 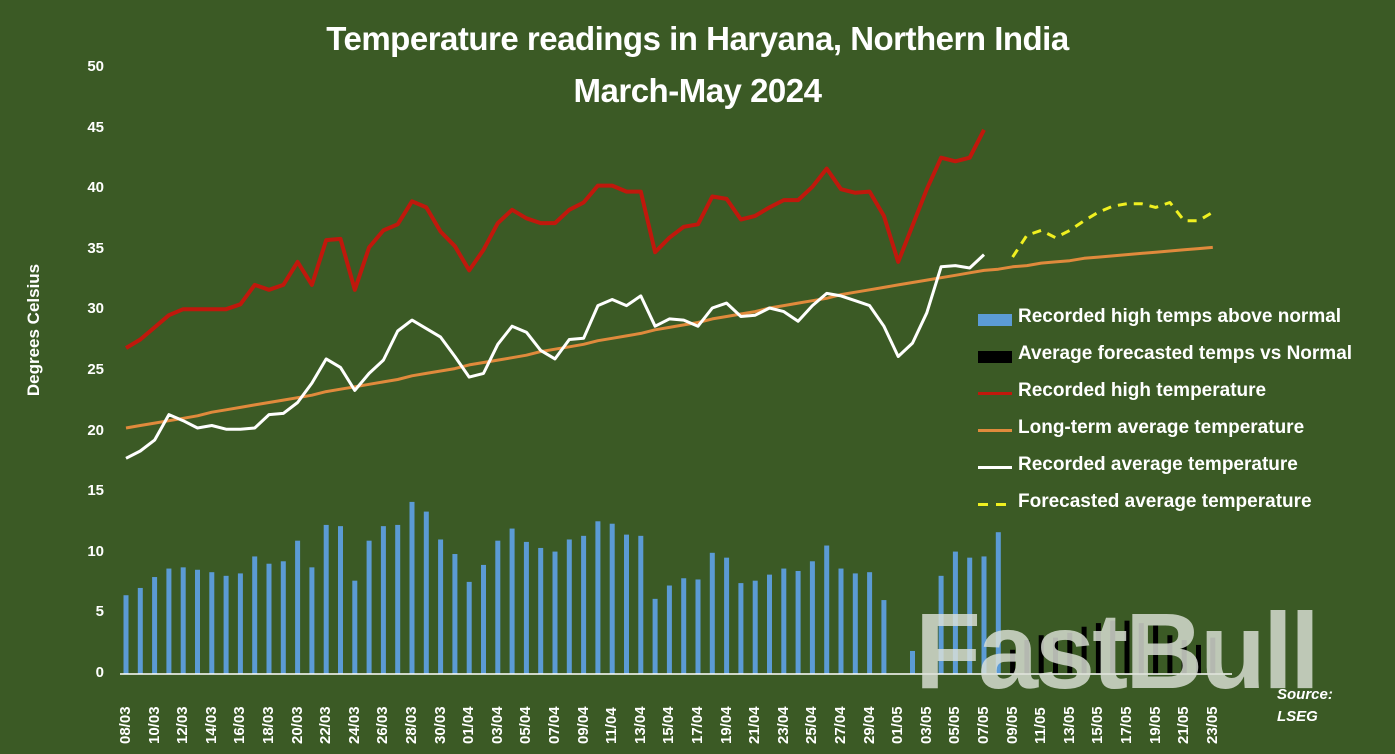 I want to click on chart-title-line2: March-May 2024, so click(x=697, y=90).